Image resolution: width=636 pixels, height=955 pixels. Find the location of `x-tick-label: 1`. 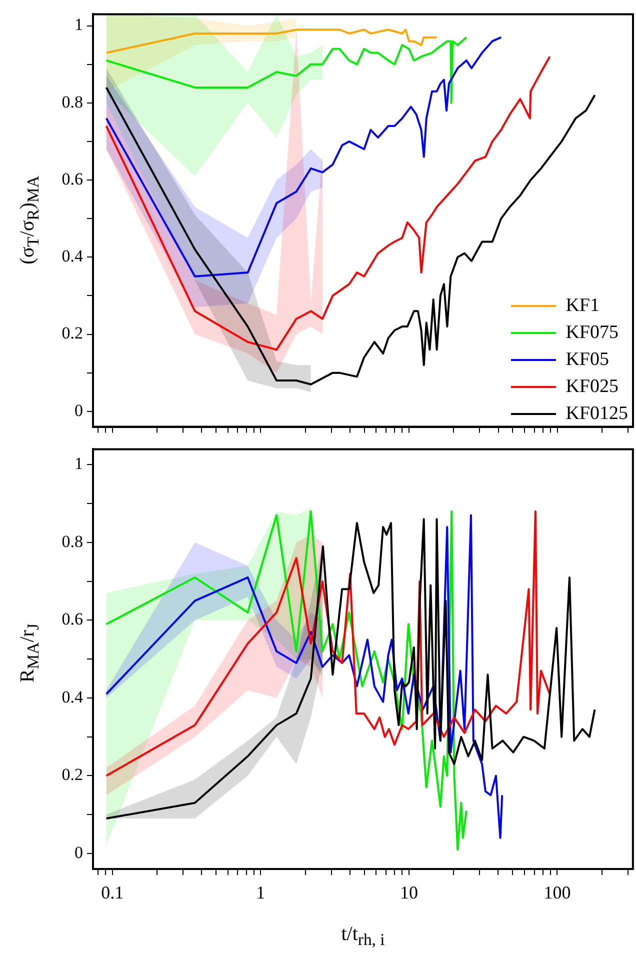

x-tick-label: 1 is located at coordinates (261, 892).